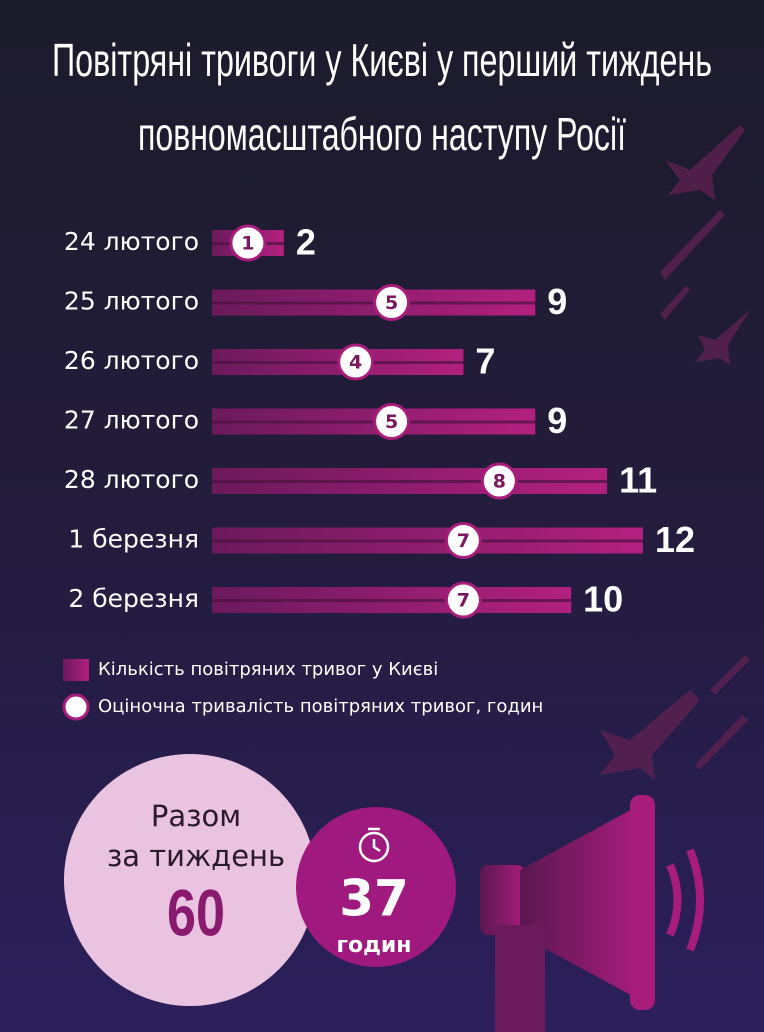 This screenshot has height=1032, width=764. Describe the element at coordinates (131, 301) in the screenshot. I see `y-tick-label: 25 лютого` at that location.